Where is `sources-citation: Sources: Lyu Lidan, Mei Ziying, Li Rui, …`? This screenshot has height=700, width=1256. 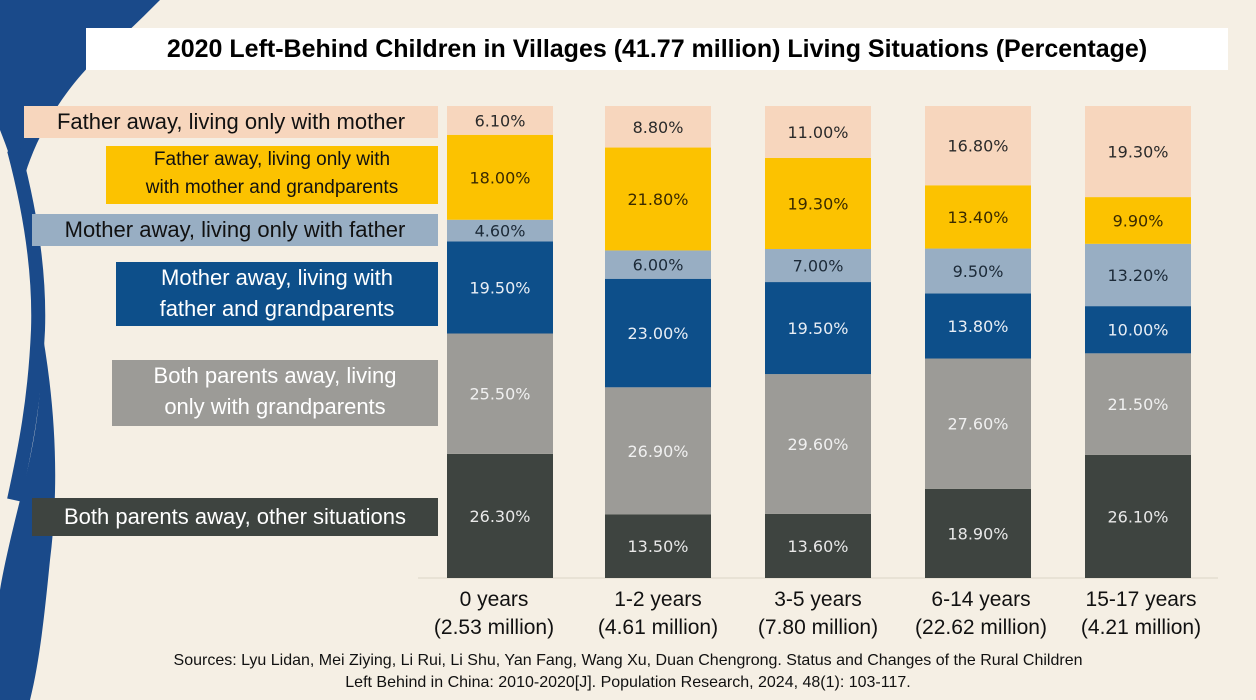 sources-citation: Sources: Lyu Lidan, Mei Ziying, Li Rui, … is located at coordinates (628, 672).